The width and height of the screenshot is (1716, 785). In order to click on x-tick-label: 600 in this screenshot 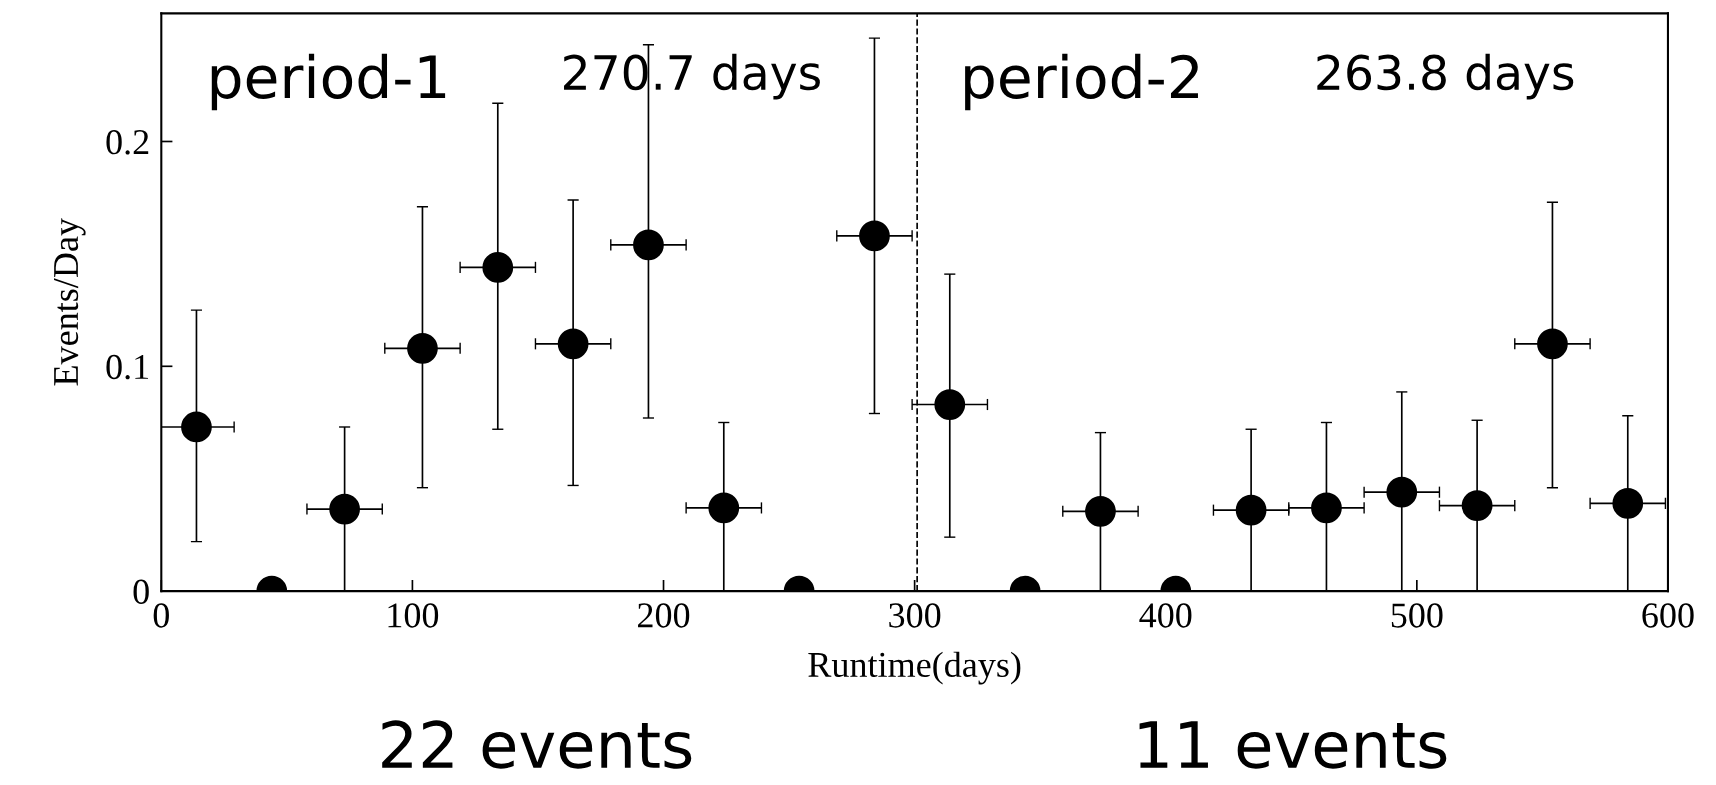, I will do `click(1668, 615)`.